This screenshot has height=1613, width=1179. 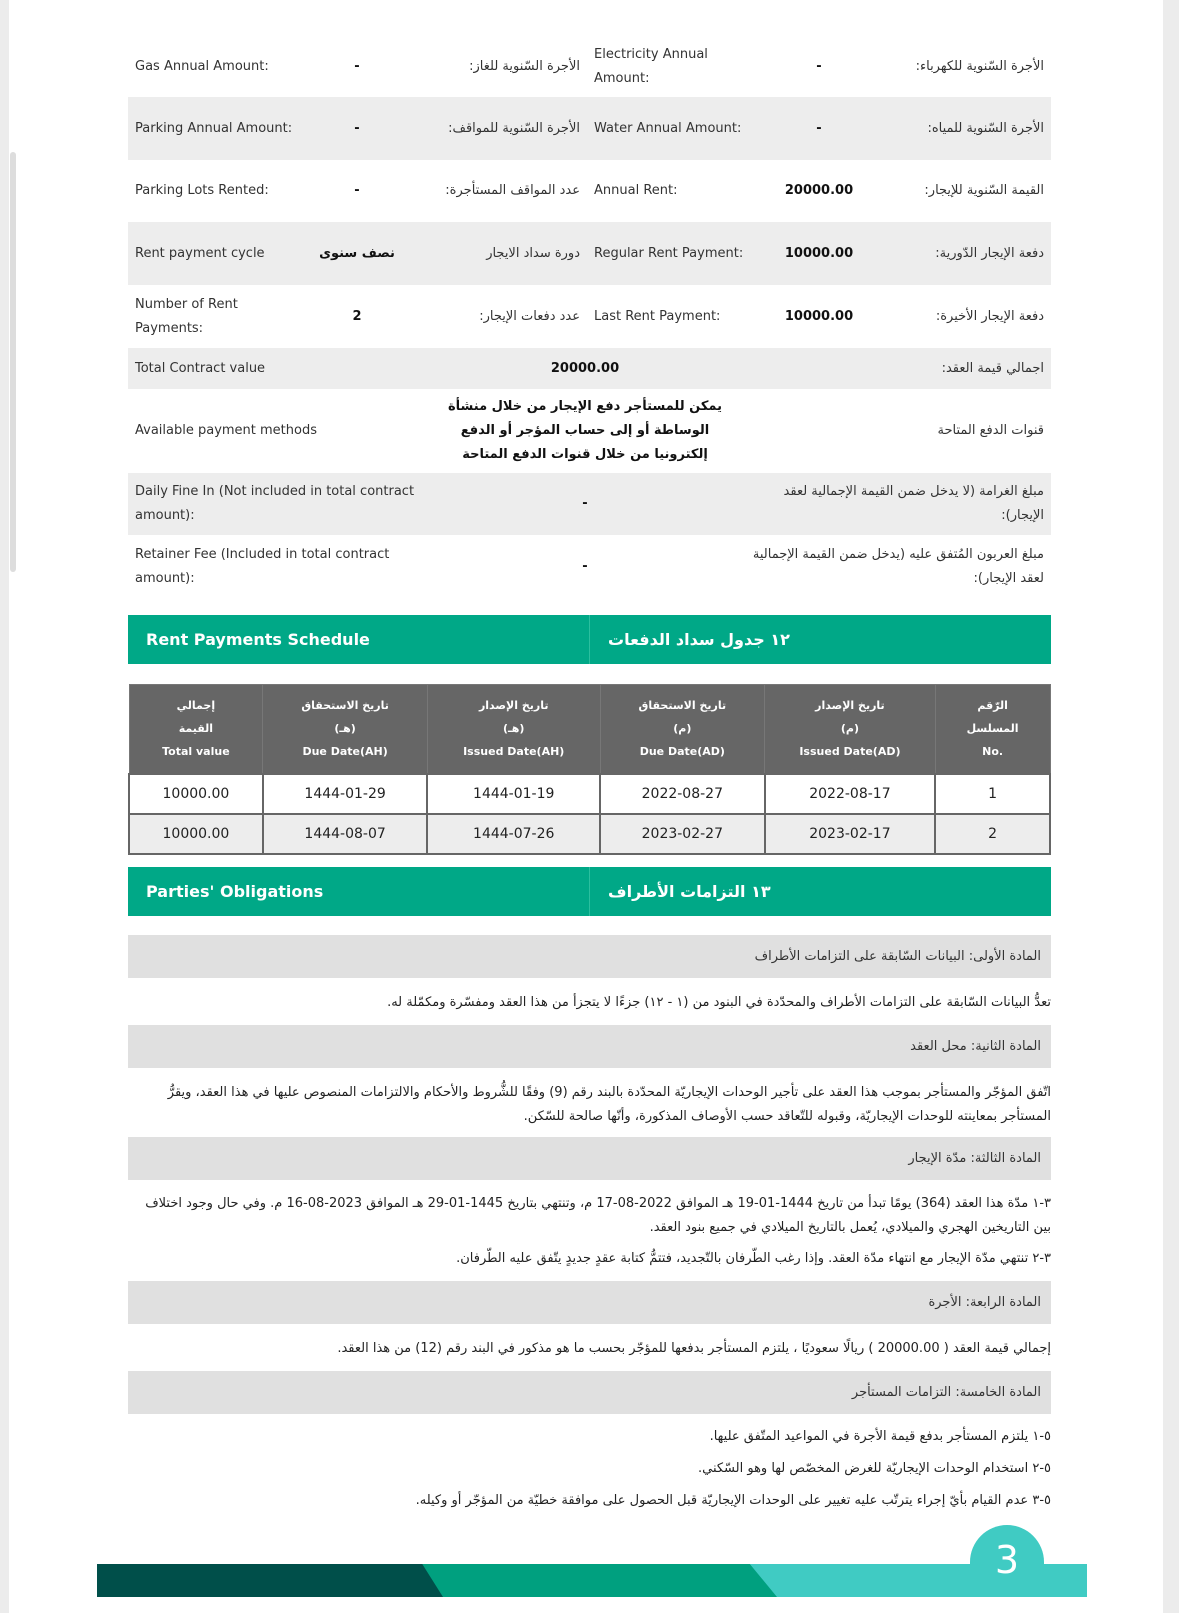 I want to click on detail-l-ar: الأجرة السّنوية للمواقف:, so click(x=514, y=128).